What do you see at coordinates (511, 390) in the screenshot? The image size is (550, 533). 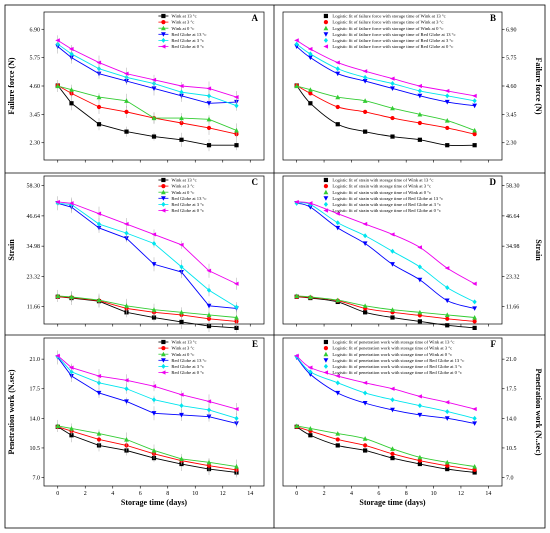 I see `y-tick-label: 17.5` at bounding box center [511, 390].